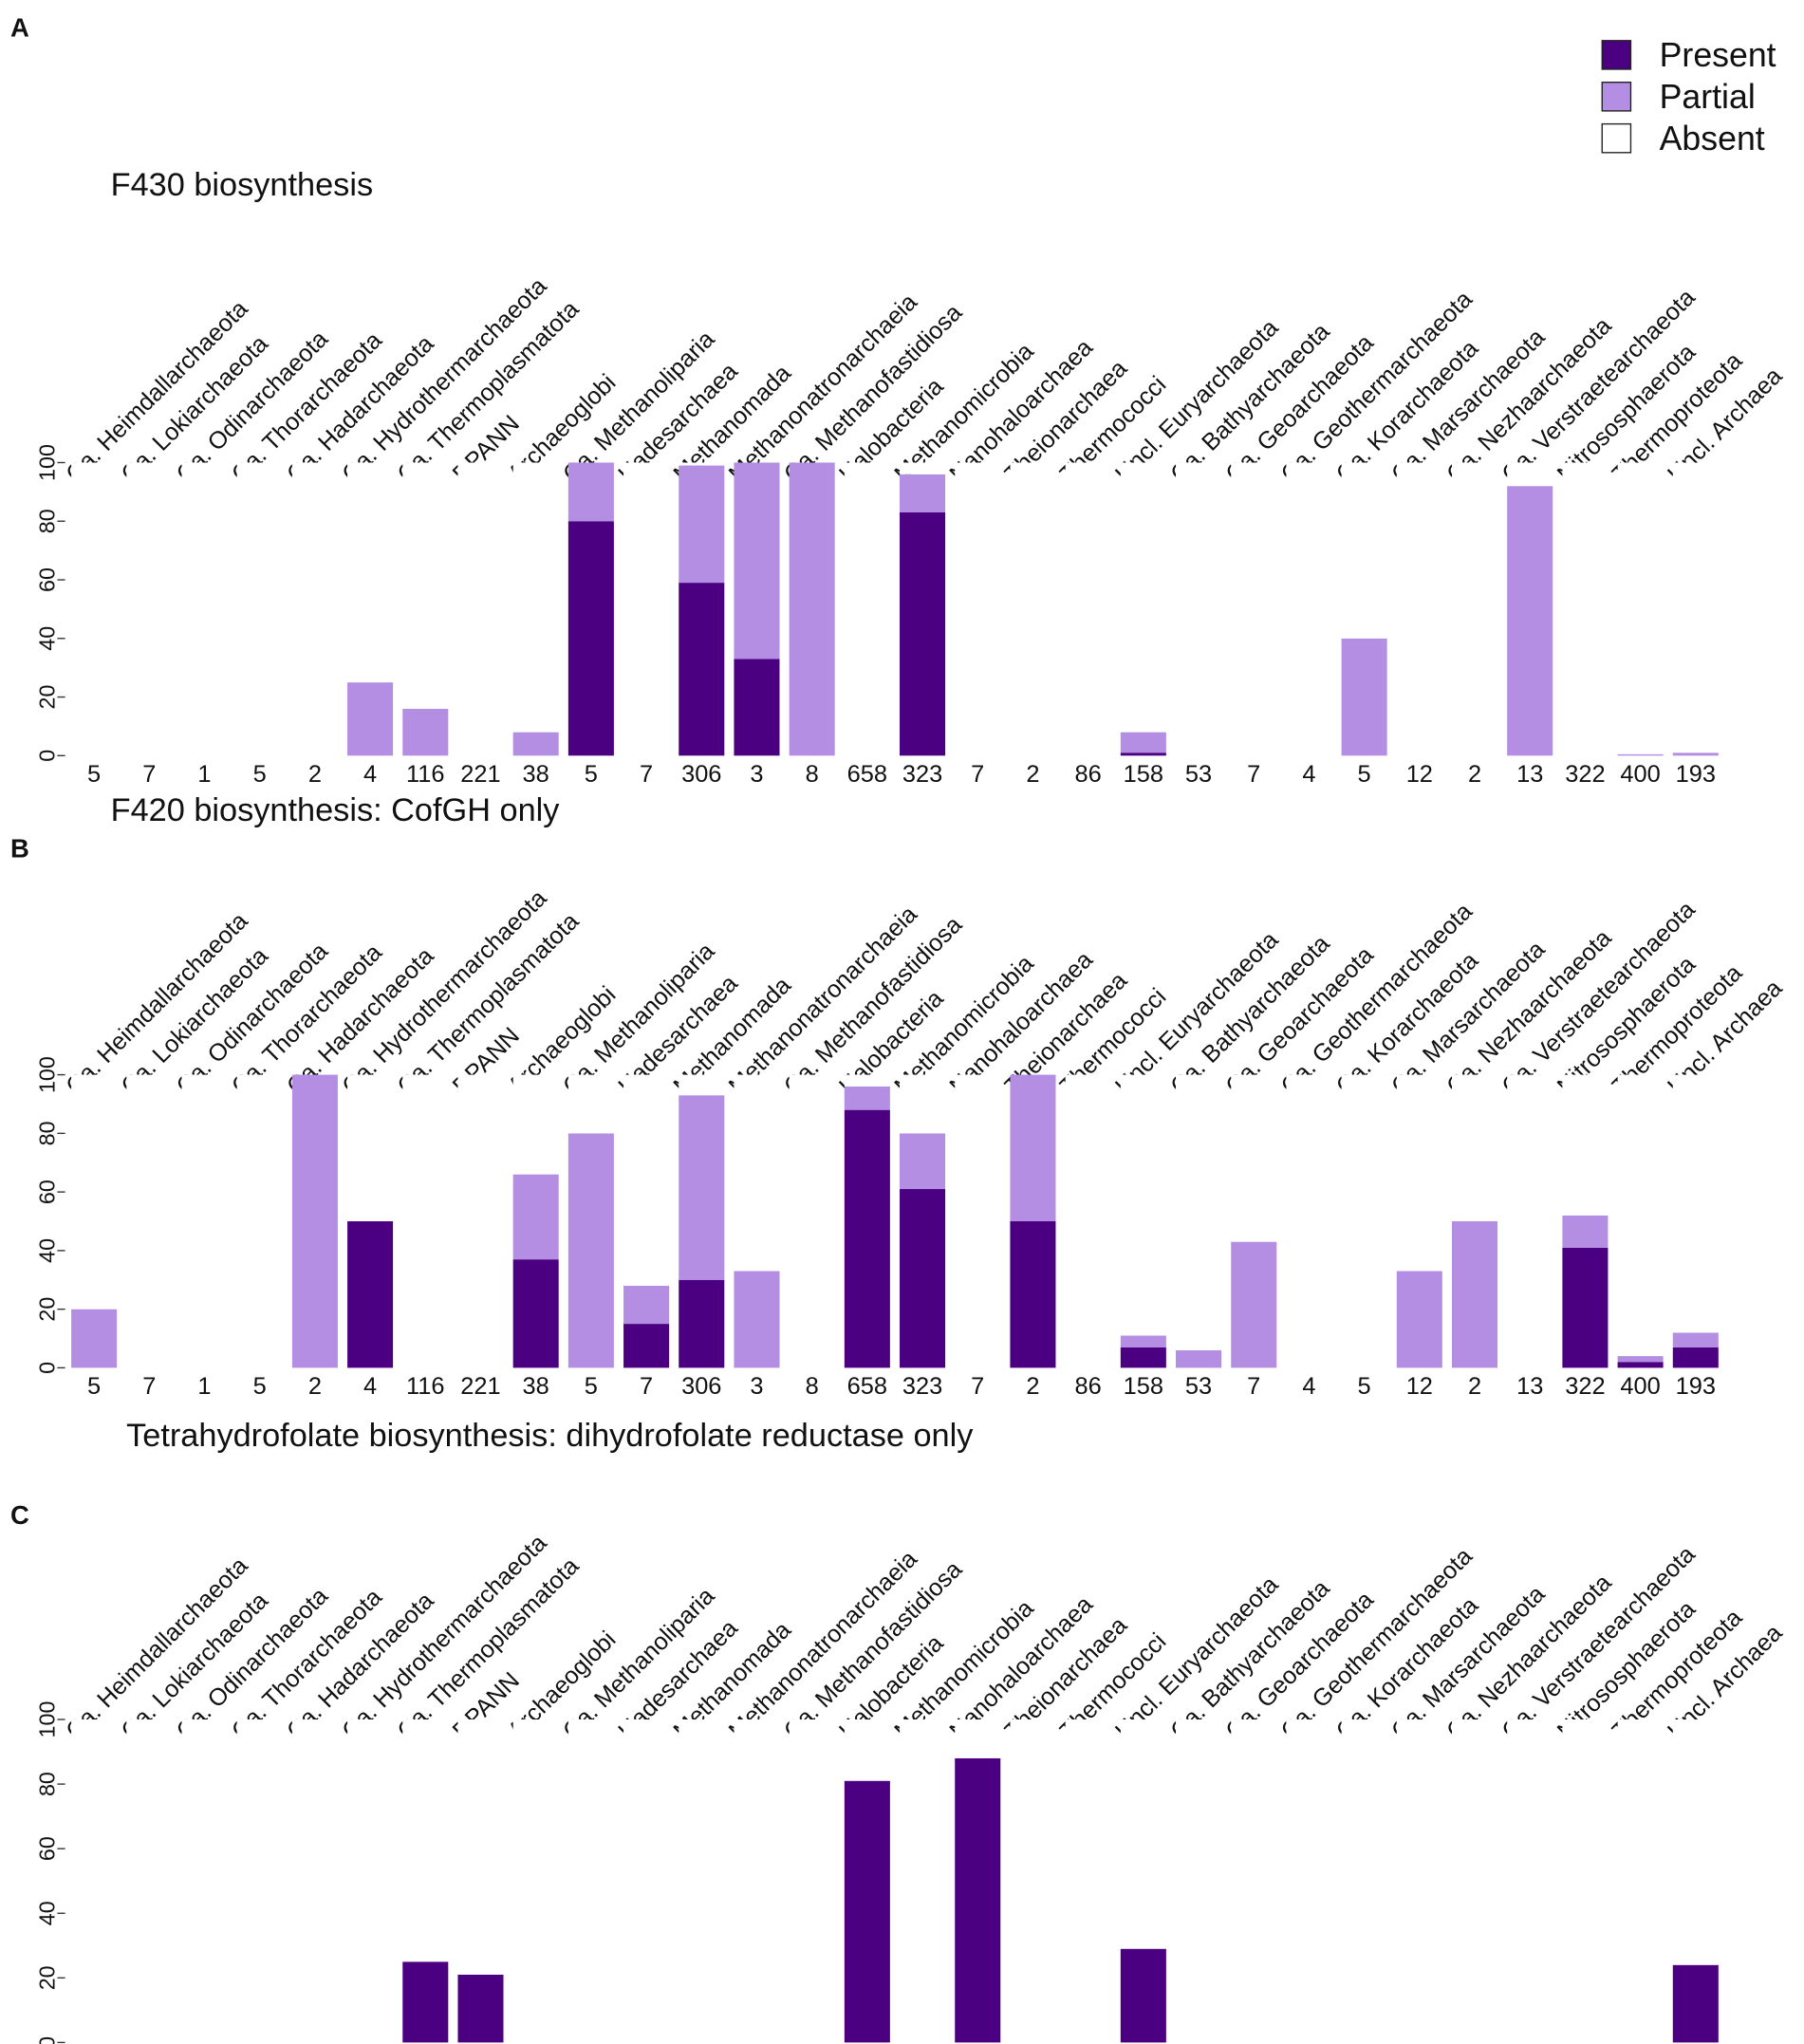  I want to click on count-label: 658, so click(867, 1386).